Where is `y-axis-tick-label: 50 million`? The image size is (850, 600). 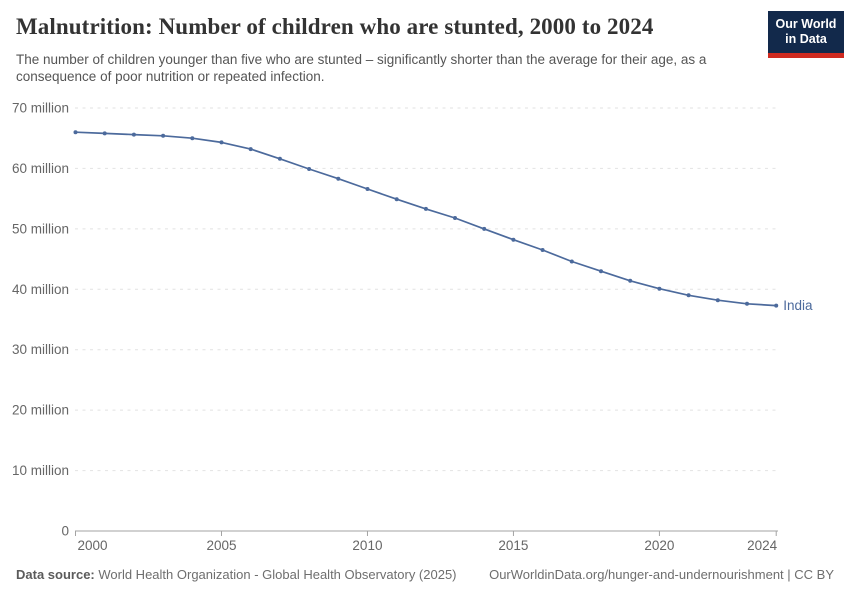 y-axis-tick-label: 50 million is located at coordinates (40, 228).